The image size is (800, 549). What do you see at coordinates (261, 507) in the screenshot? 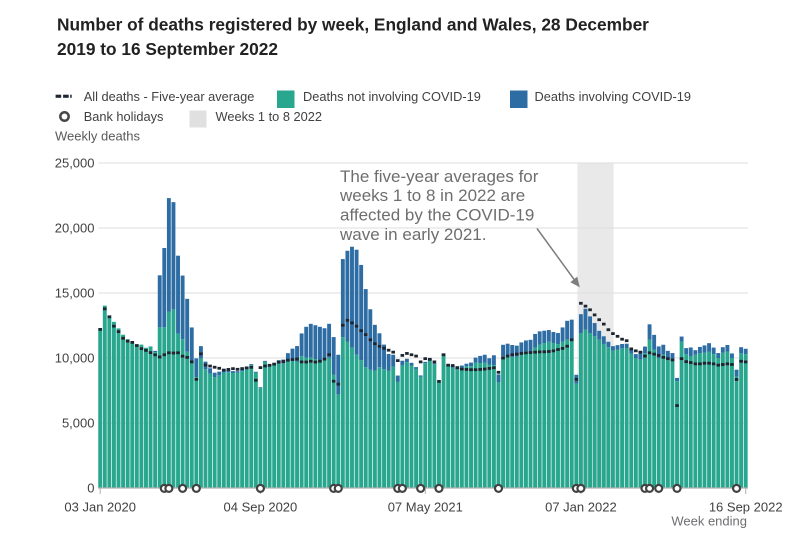
I see `svg-text: 04 Sep 2020` at bounding box center [261, 507].